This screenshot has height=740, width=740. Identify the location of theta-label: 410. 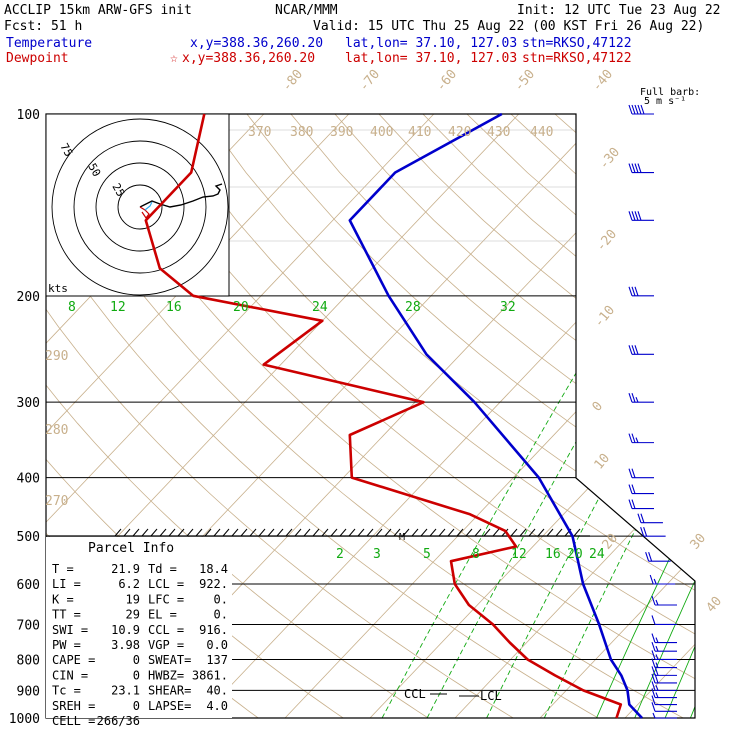
(419, 132).